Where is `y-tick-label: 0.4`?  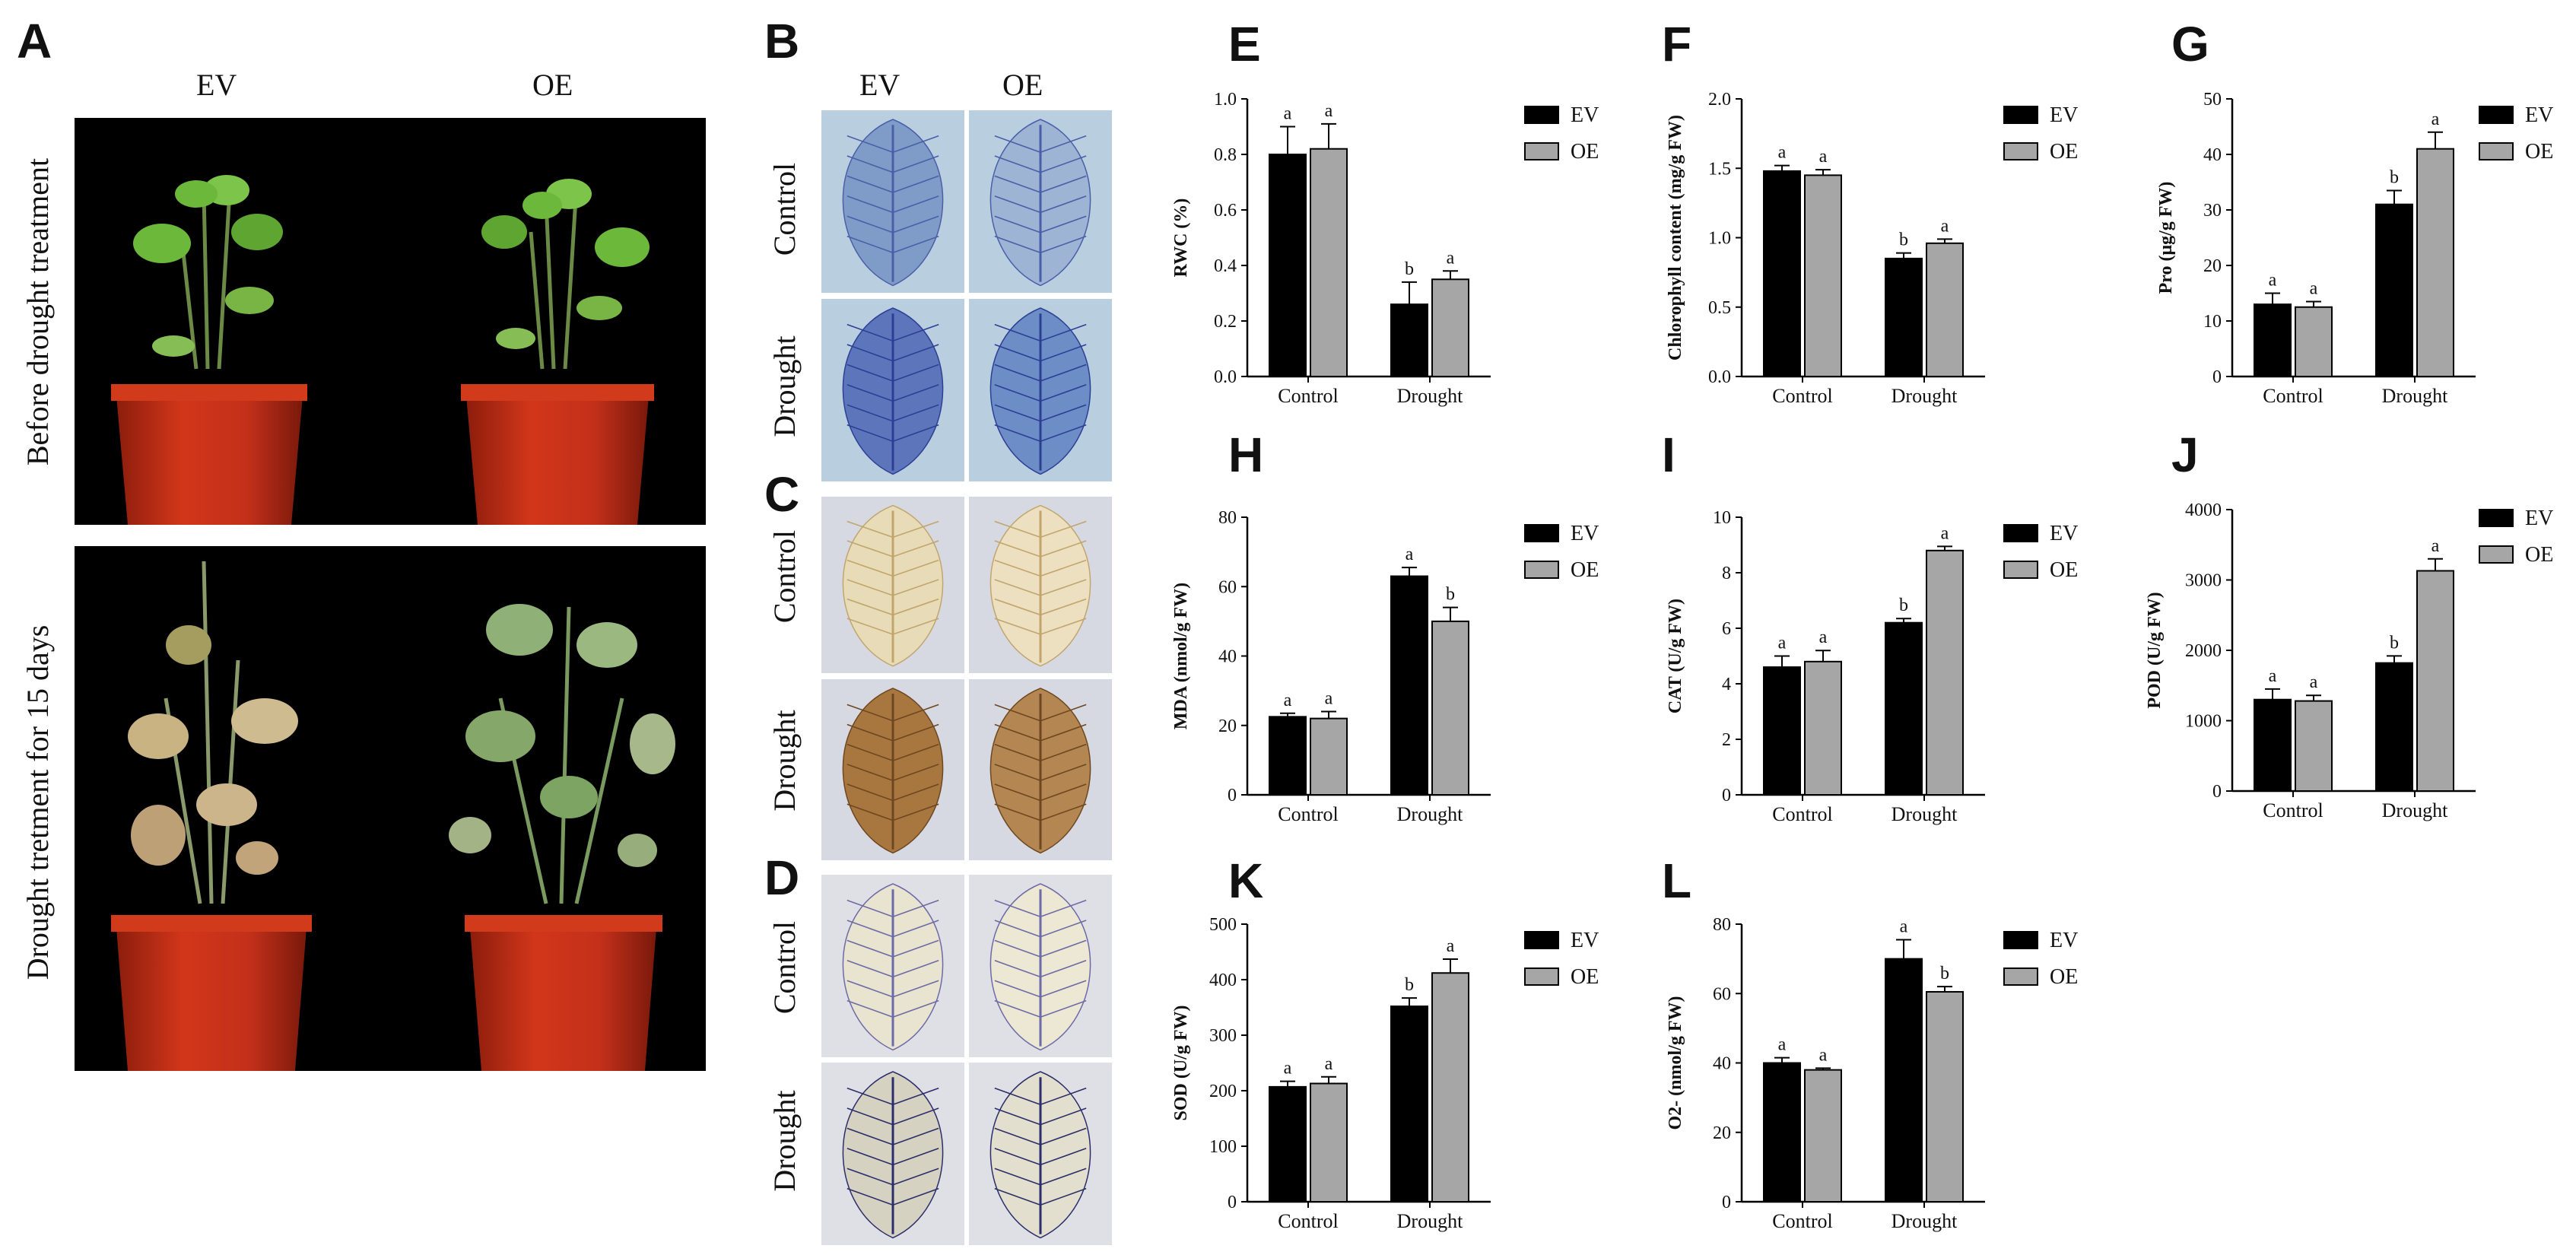
y-tick-label: 0.4 is located at coordinates (1225, 266).